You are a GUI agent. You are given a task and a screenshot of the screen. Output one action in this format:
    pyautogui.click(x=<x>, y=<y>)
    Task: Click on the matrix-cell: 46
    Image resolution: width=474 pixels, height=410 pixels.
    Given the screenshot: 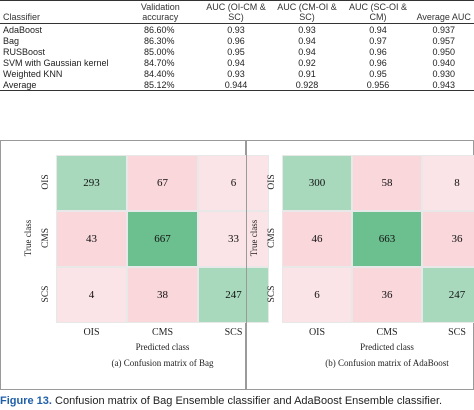 What is the action you would take?
    pyautogui.click(x=317, y=239)
    